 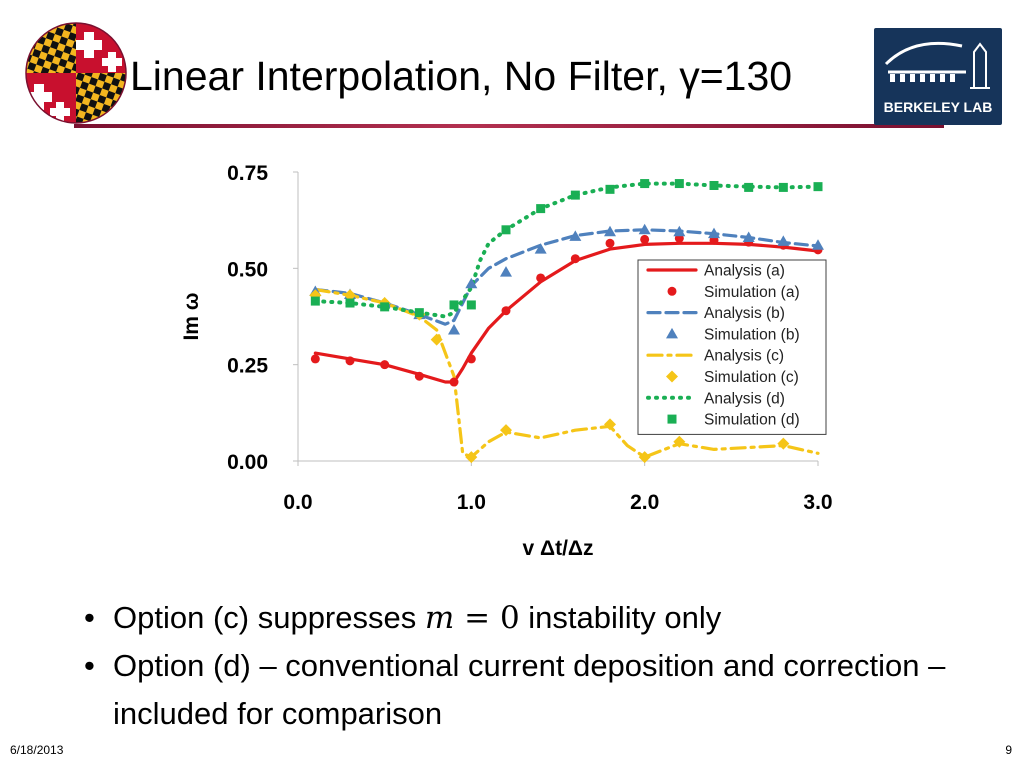 I want to click on legend-label-simulation-d: Simulation (d), so click(x=752, y=420).